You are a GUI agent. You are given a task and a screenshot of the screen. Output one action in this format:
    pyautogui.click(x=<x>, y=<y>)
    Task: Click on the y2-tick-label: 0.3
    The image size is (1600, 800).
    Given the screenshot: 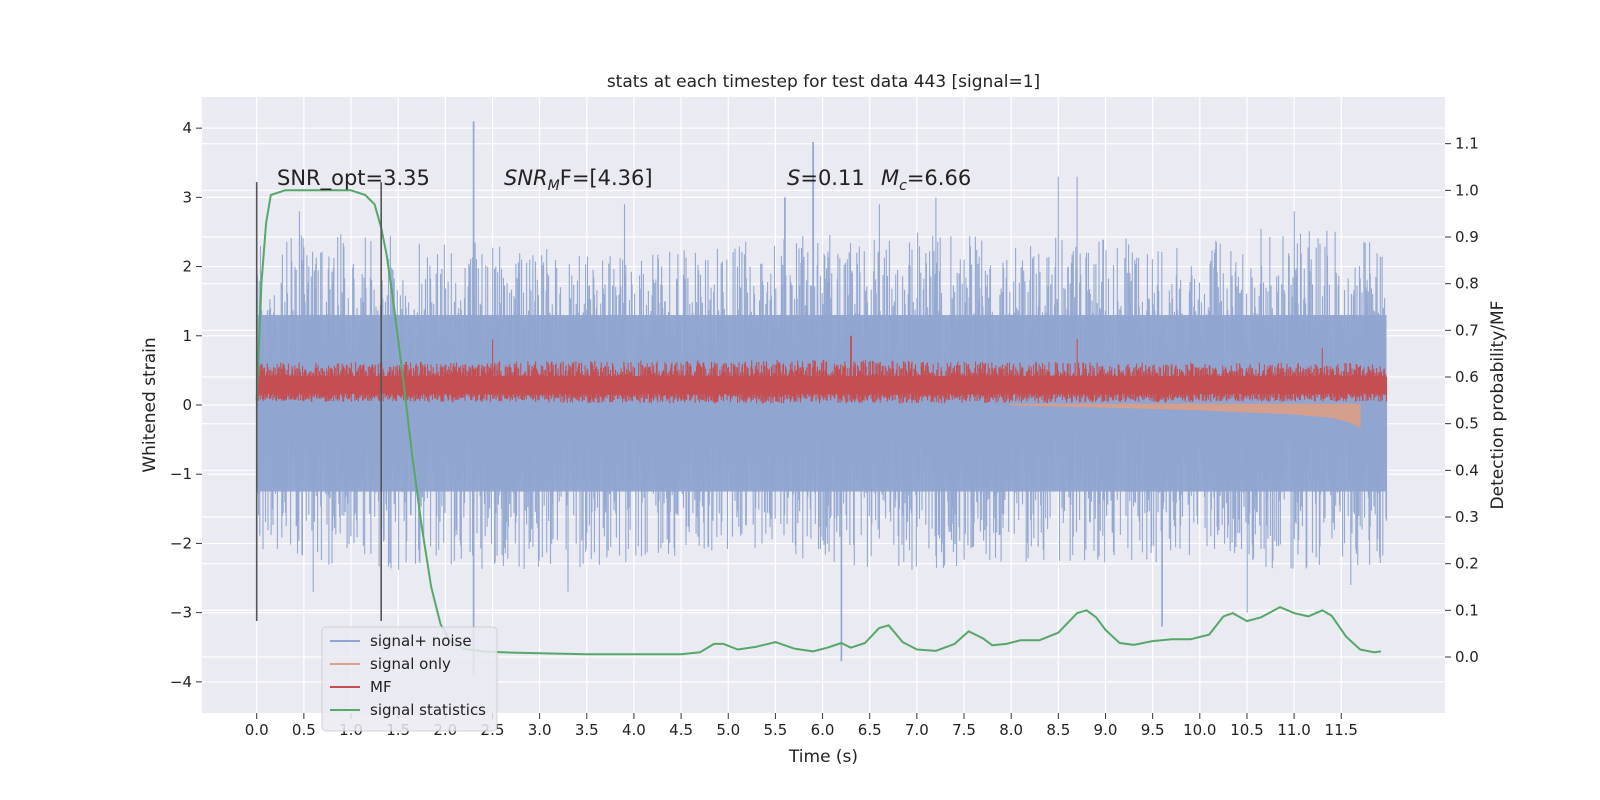 What is the action you would take?
    pyautogui.click(x=1467, y=517)
    